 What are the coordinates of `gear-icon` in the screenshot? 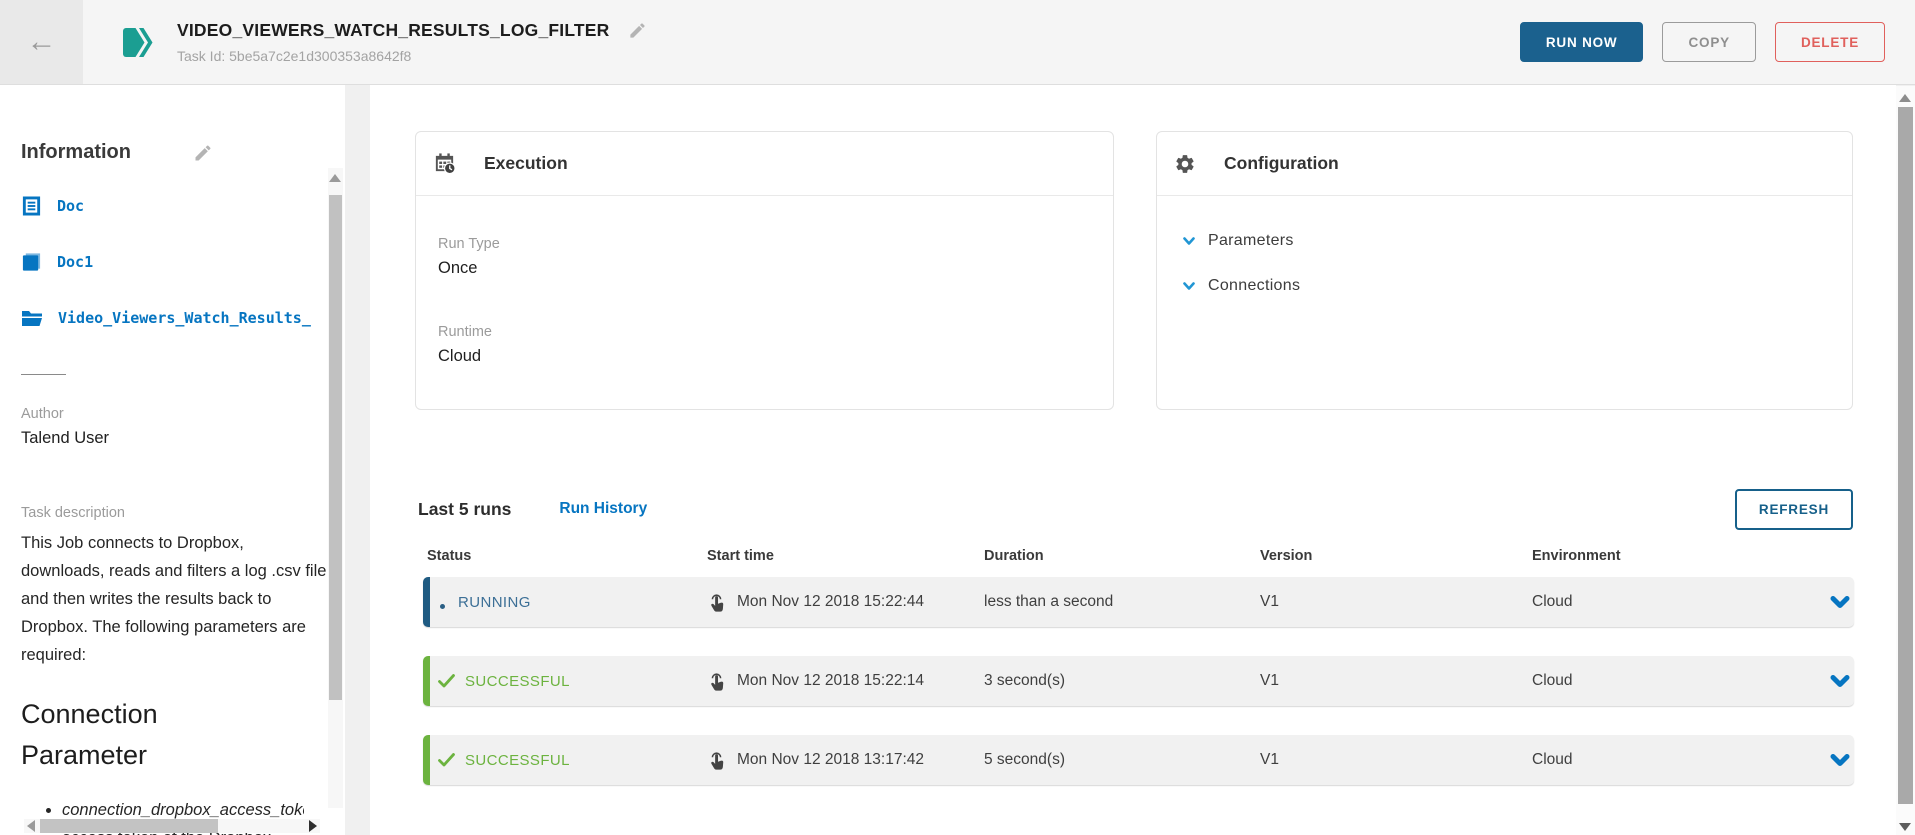 It's located at (1185, 163).